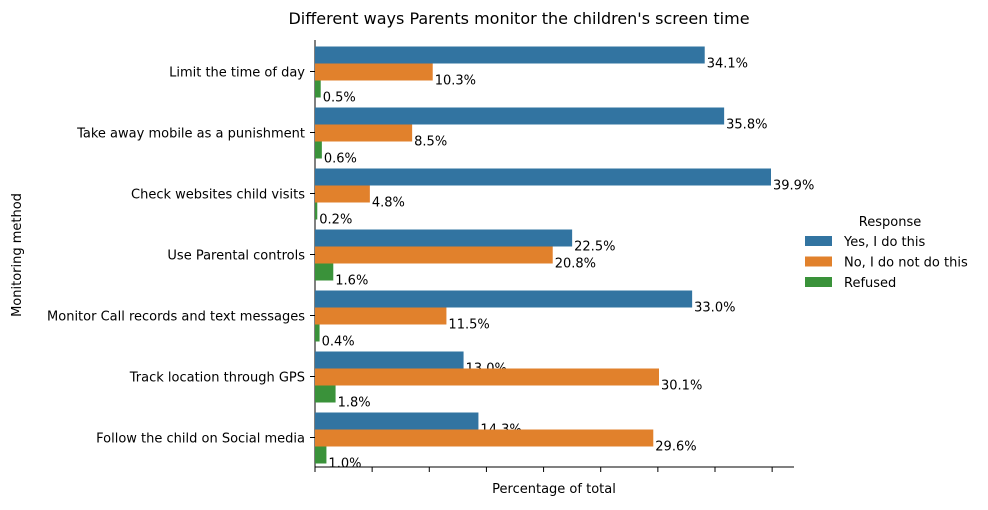  Describe the element at coordinates (388, 203) in the screenshot. I see `data-label: 4.8%` at that location.